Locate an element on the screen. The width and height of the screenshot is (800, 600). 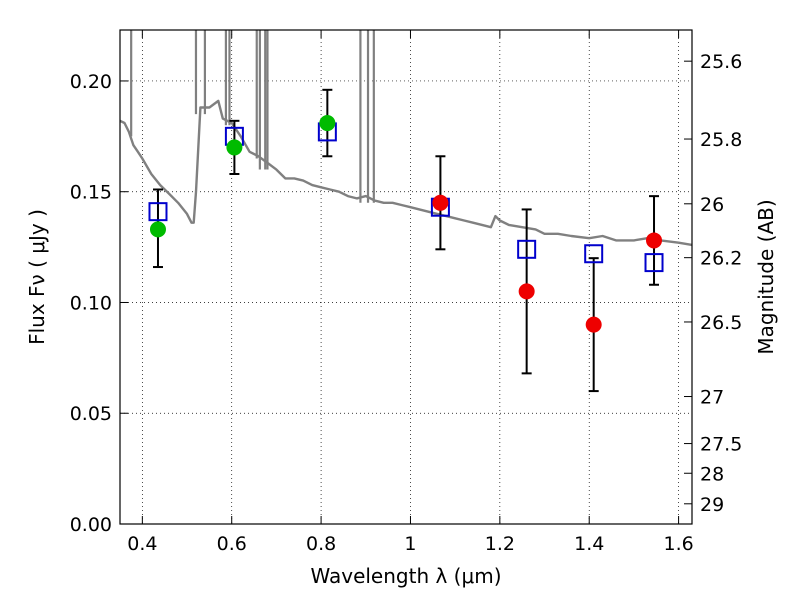
mag-tick-label: 27 is located at coordinates (712, 398).